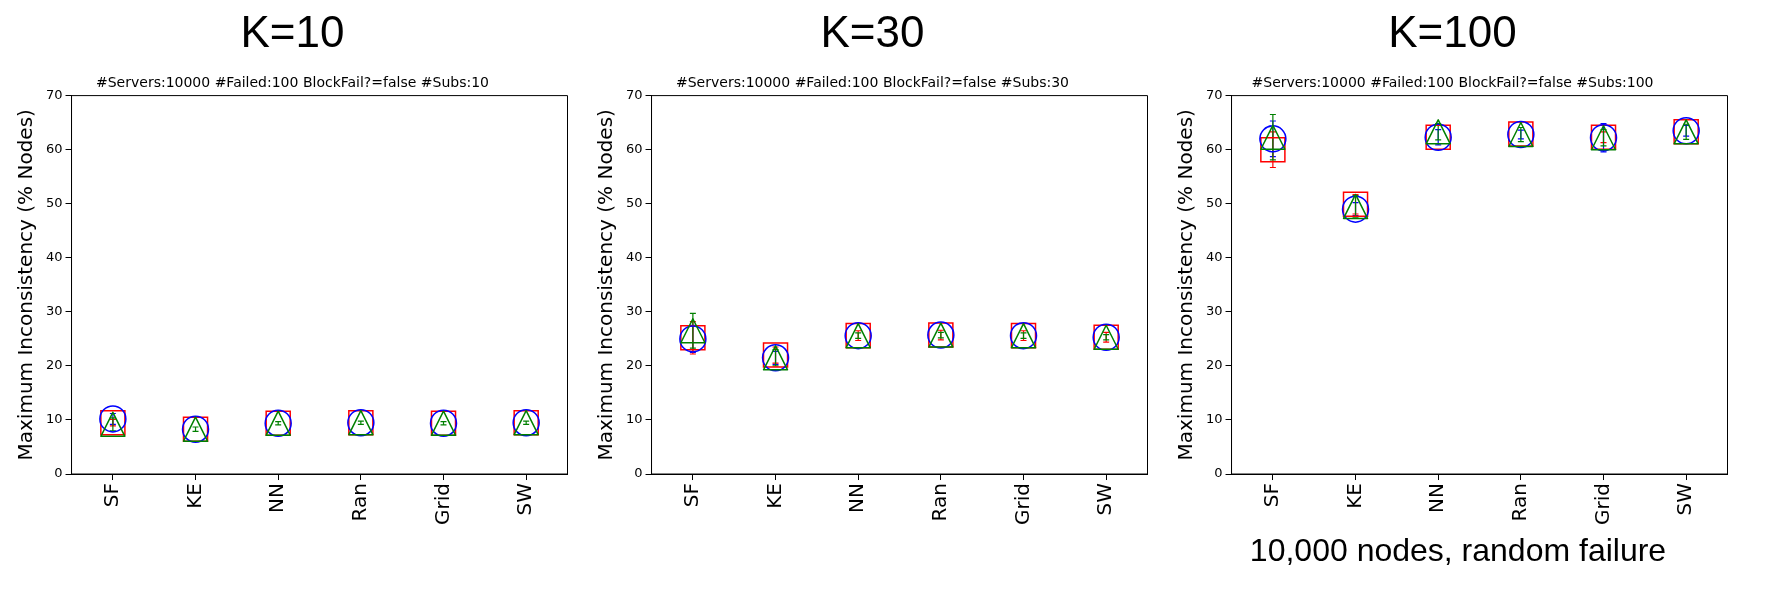  What do you see at coordinates (1452, 81) in the screenshot?
I see `chart-subtitle: #Servers:10000 #Failed:100 BlockFail?=false #Subs:100` at bounding box center [1452, 81].